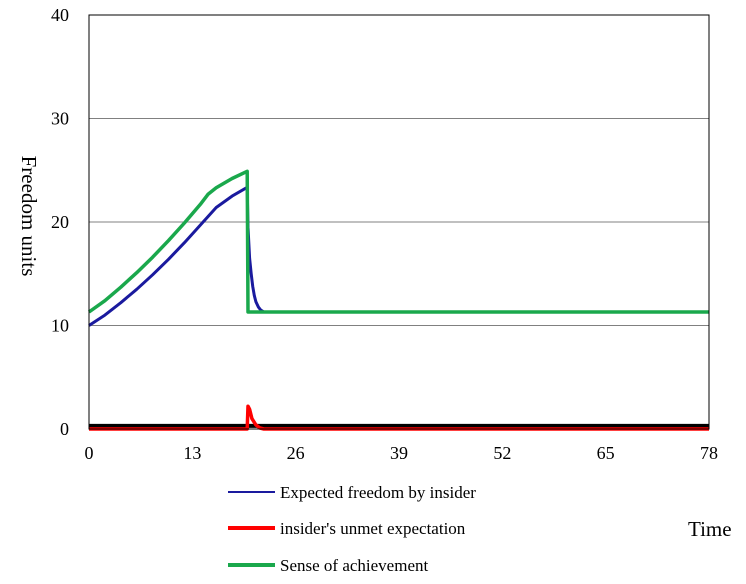 The width and height of the screenshot is (746, 584). I want to click on x-tick-labels: 0 13 26 39 52 65 78, so click(402, 453).